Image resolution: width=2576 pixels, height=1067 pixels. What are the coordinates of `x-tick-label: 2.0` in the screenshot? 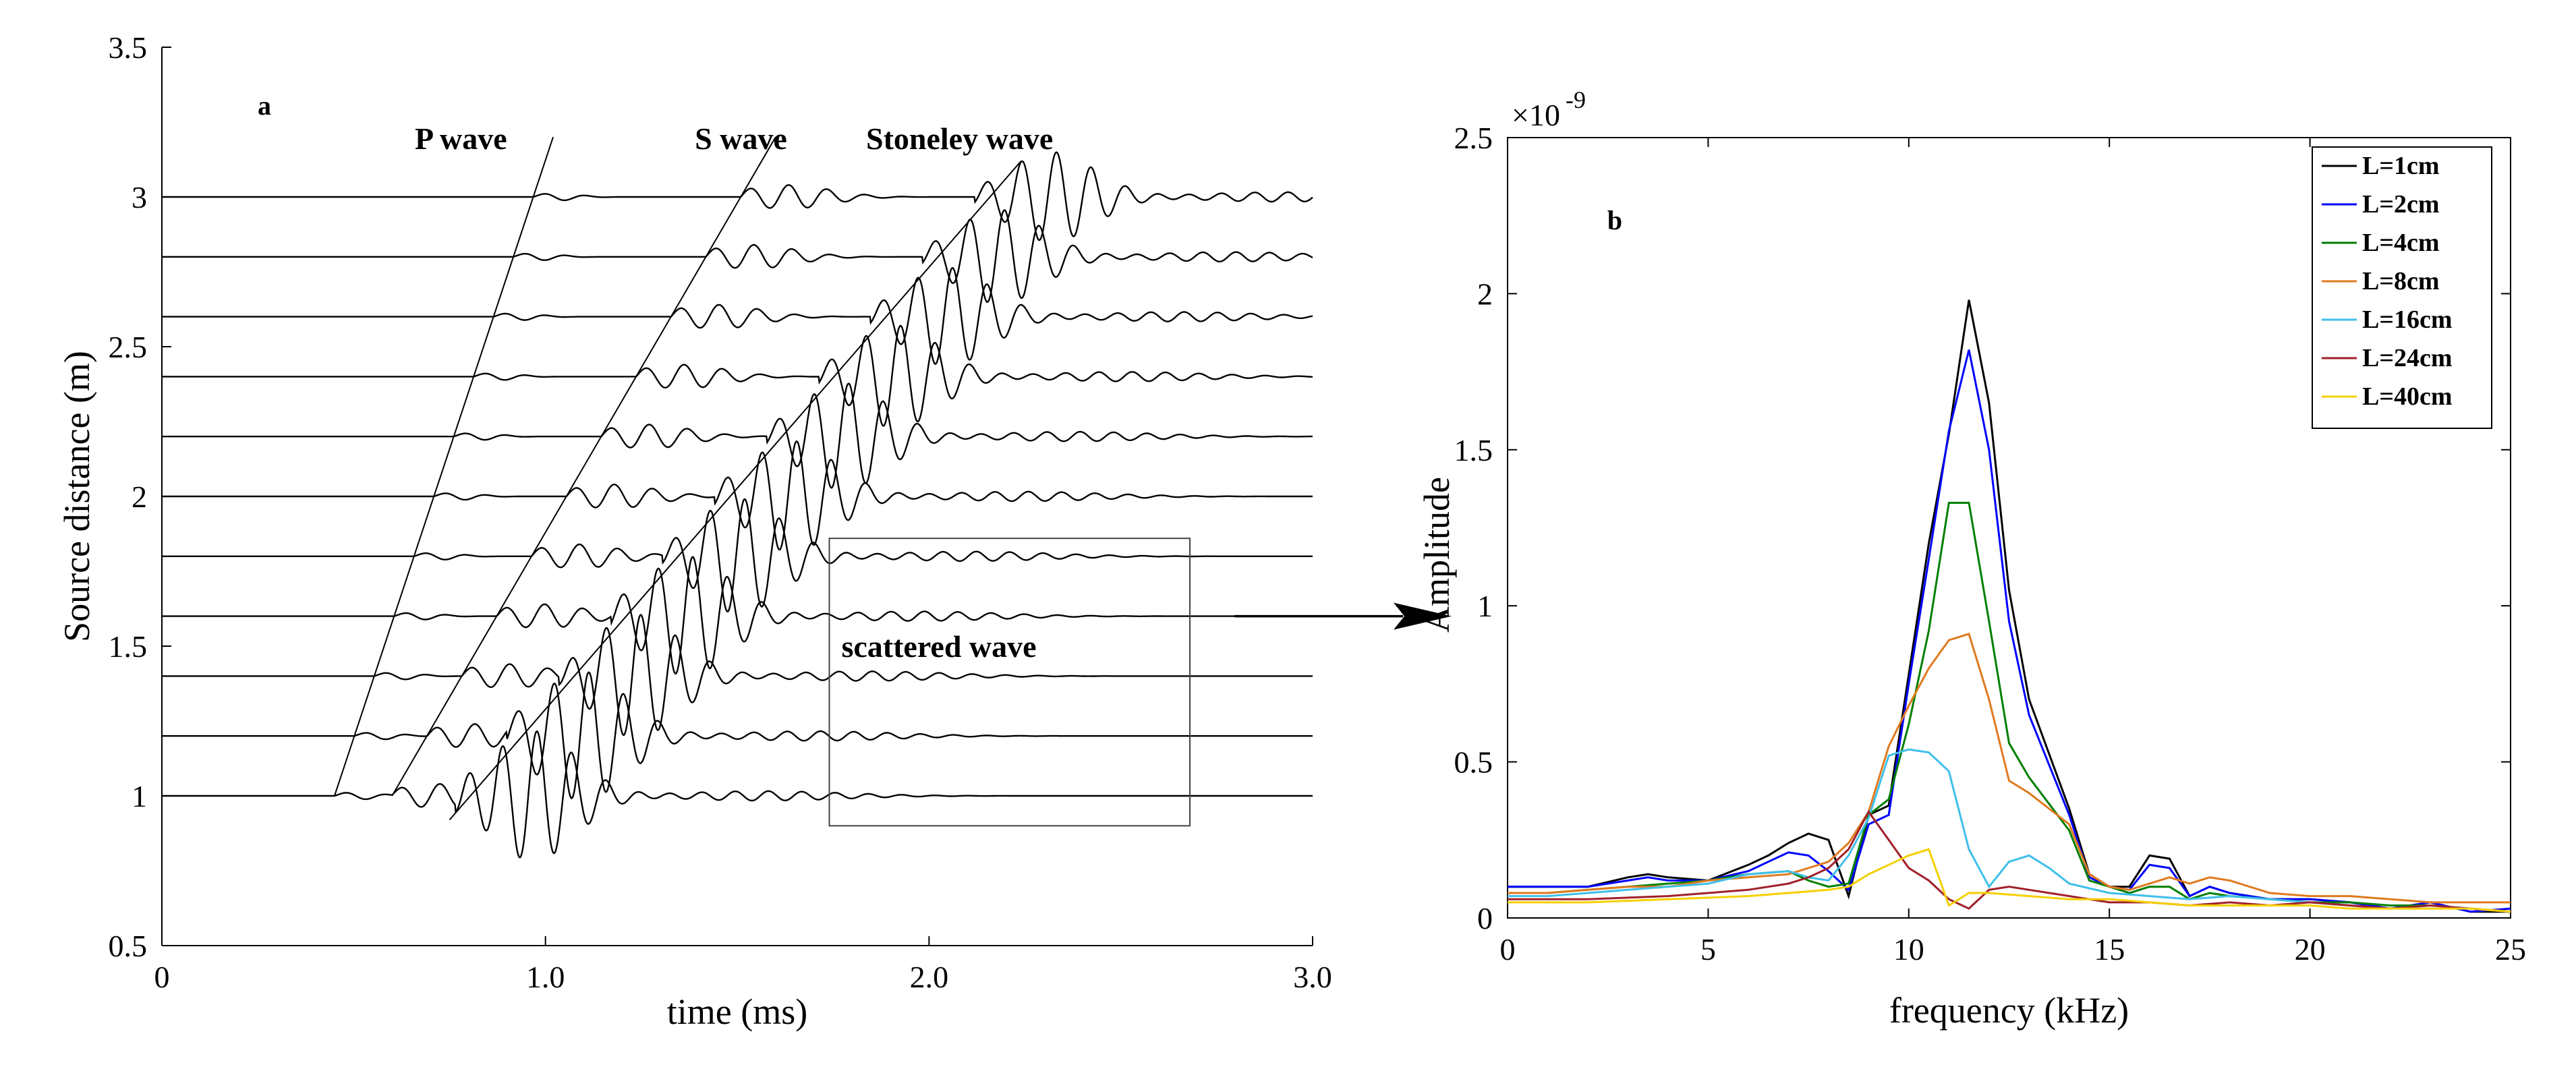 It's located at (929, 977).